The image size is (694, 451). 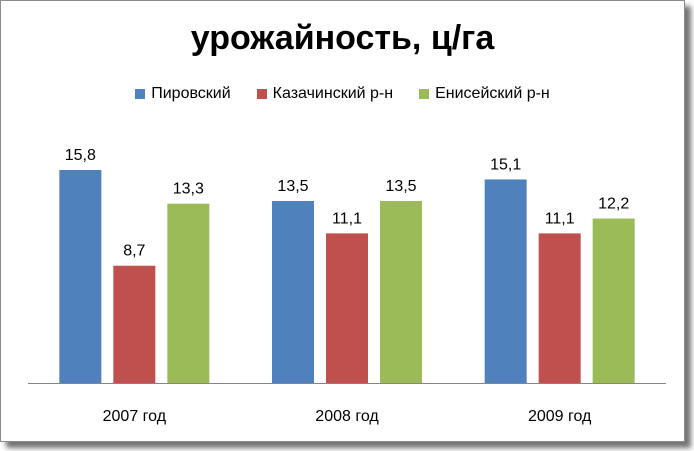 I want to click on legend-label-2: Енисейский р-н, so click(x=492, y=93).